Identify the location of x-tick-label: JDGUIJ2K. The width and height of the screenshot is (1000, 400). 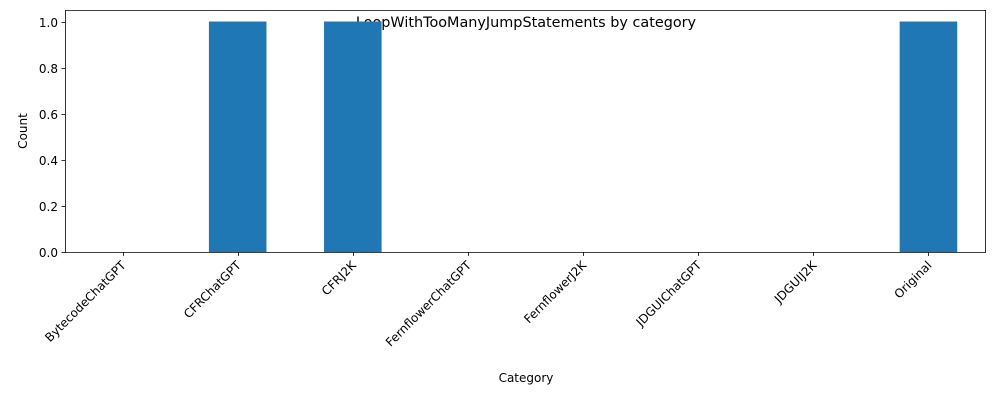
(795, 281).